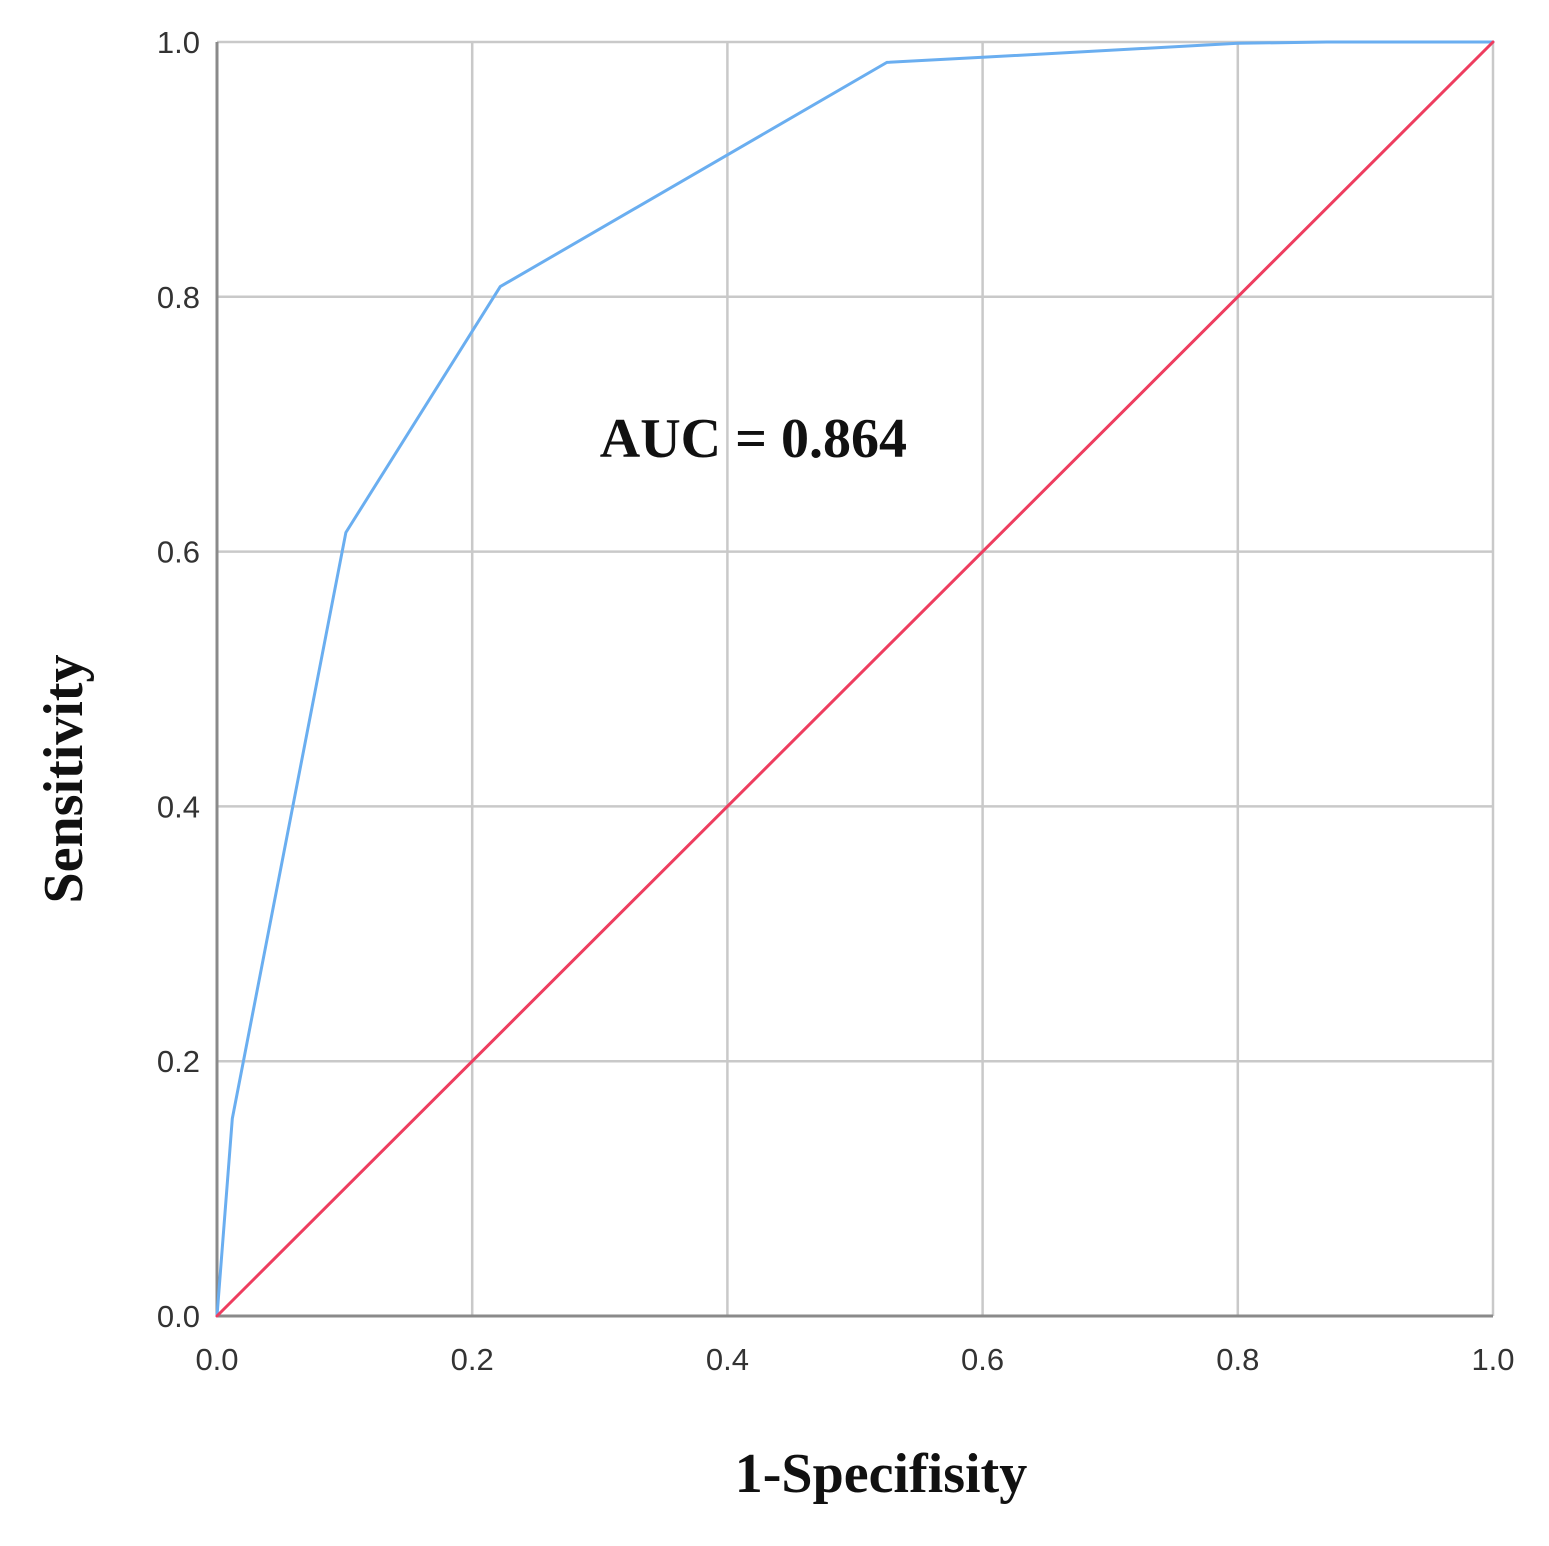  I want to click on y-tick-label: 0.0, so click(178, 1316).